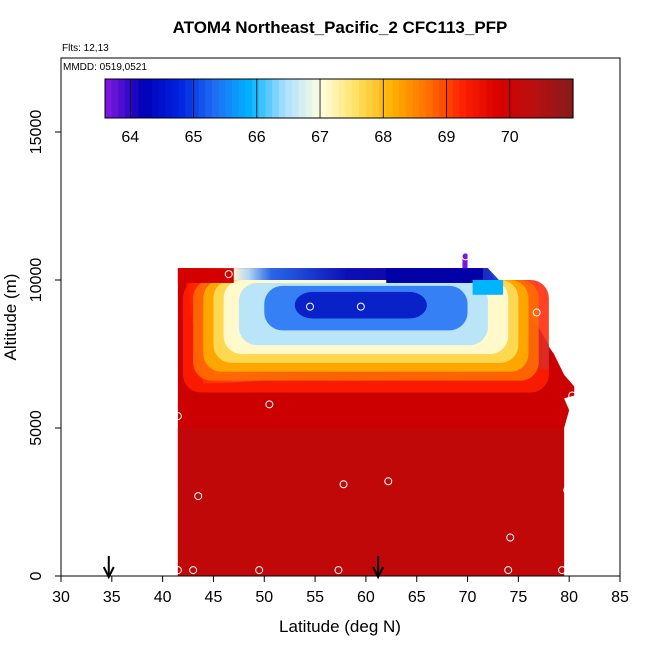 The height and width of the screenshot is (650, 650). I want to click on x-tick-40: 40, so click(163, 597).